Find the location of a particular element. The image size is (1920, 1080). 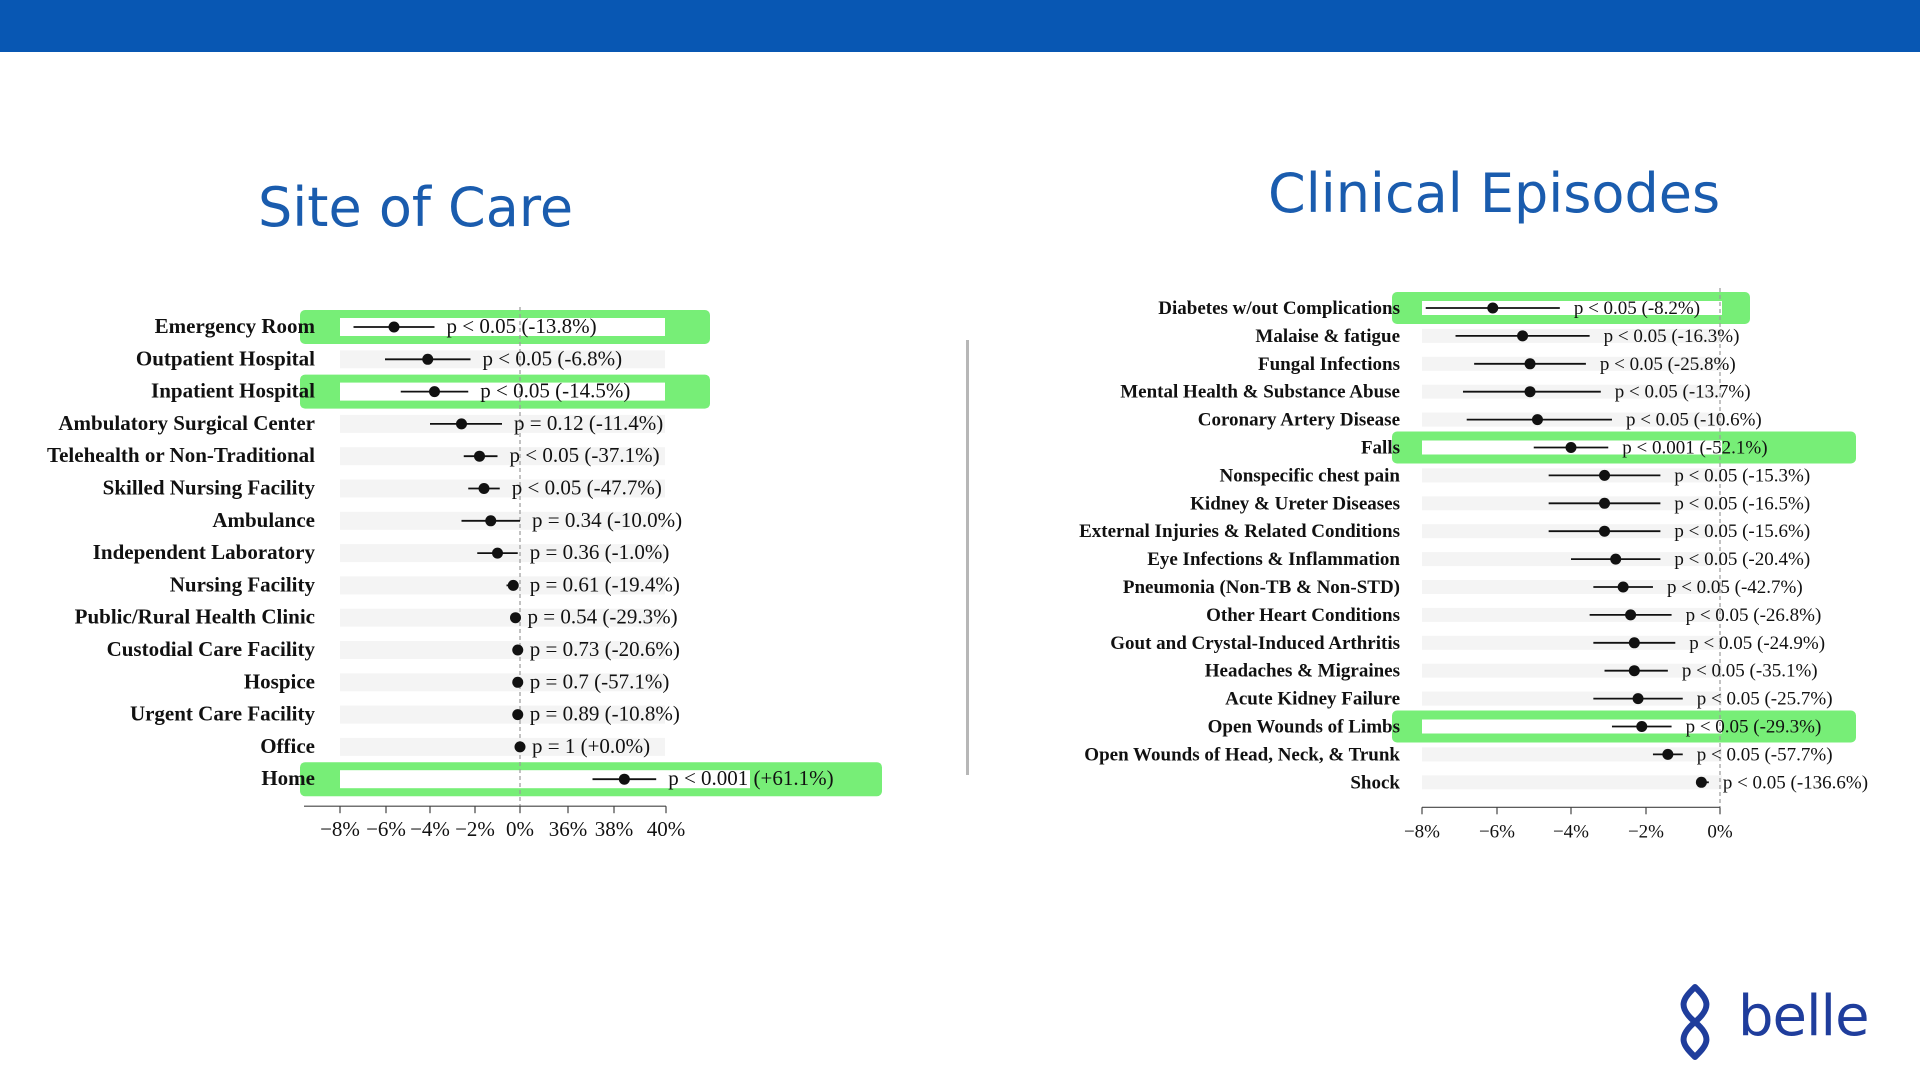

row-label: Custodial Care Facility is located at coordinates (211, 649).